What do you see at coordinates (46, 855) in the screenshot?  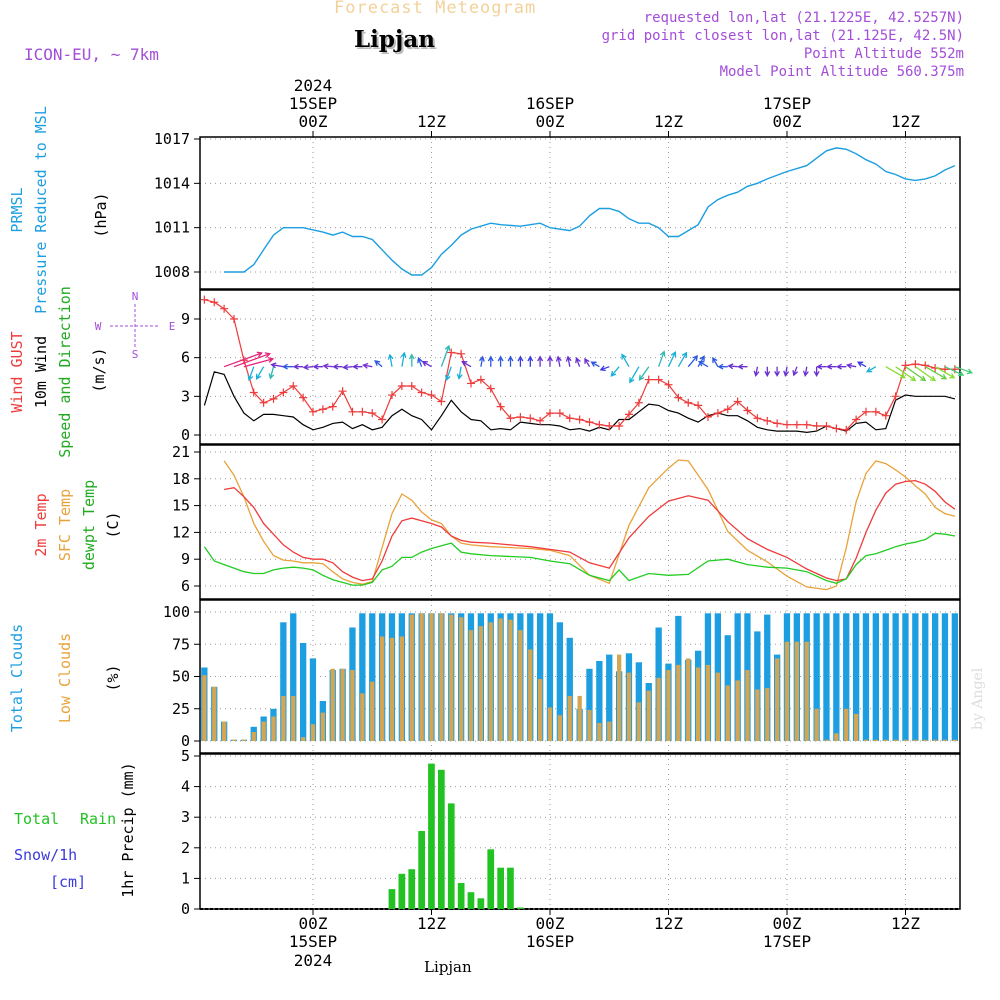 I see `rain-legend-snow: Snow/1h` at bounding box center [46, 855].